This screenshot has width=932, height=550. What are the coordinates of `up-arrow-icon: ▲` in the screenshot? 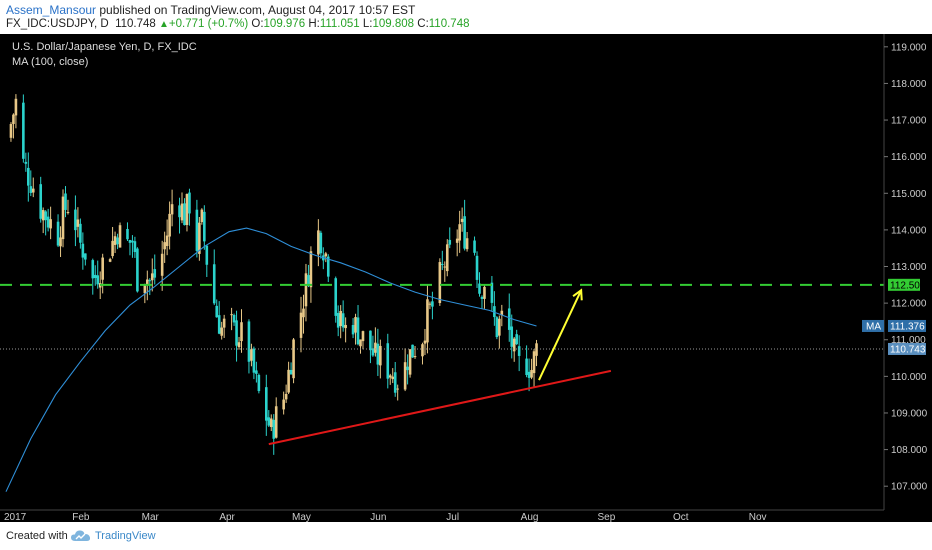 It's located at (164, 24).